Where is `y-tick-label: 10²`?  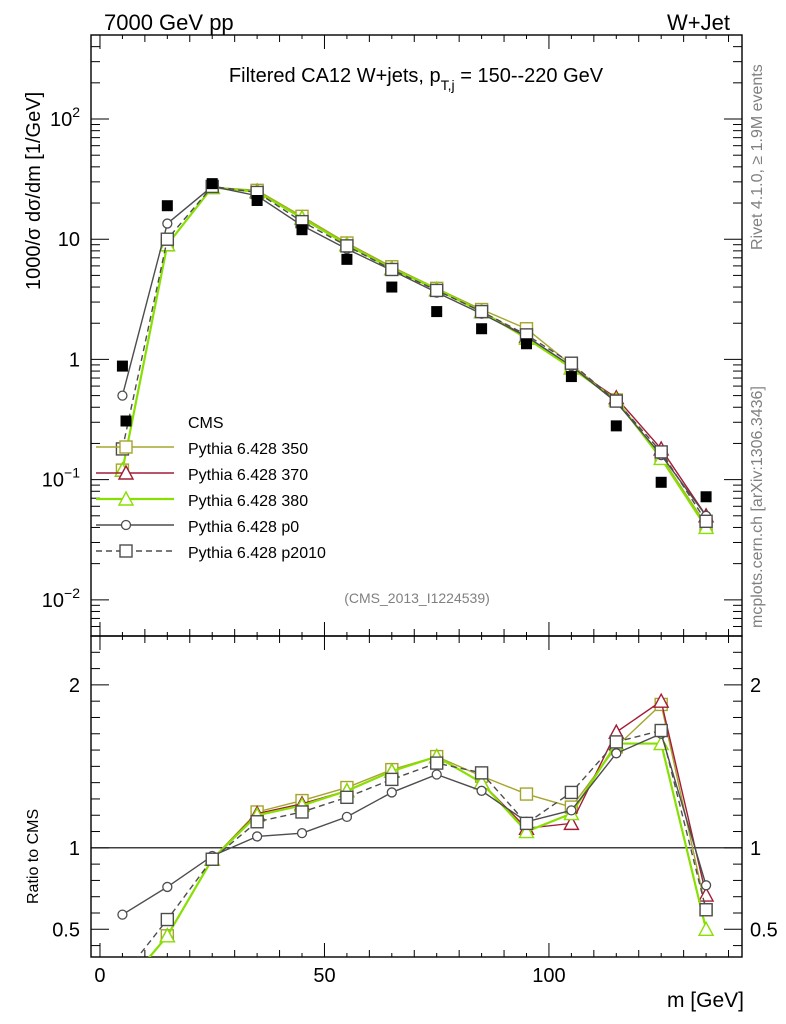
y-tick-label: 10² is located at coordinates (65, 117).